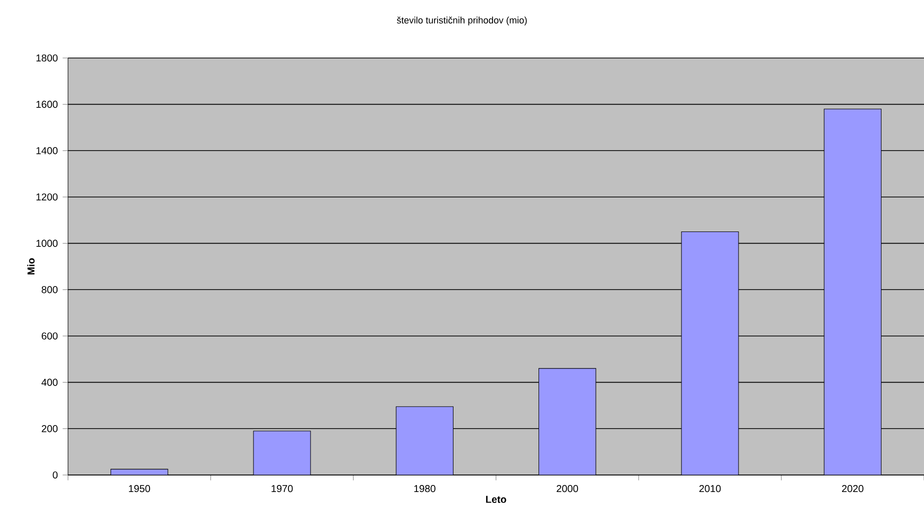  What do you see at coordinates (31, 266) in the screenshot?
I see `y-axis-title: Mio` at bounding box center [31, 266].